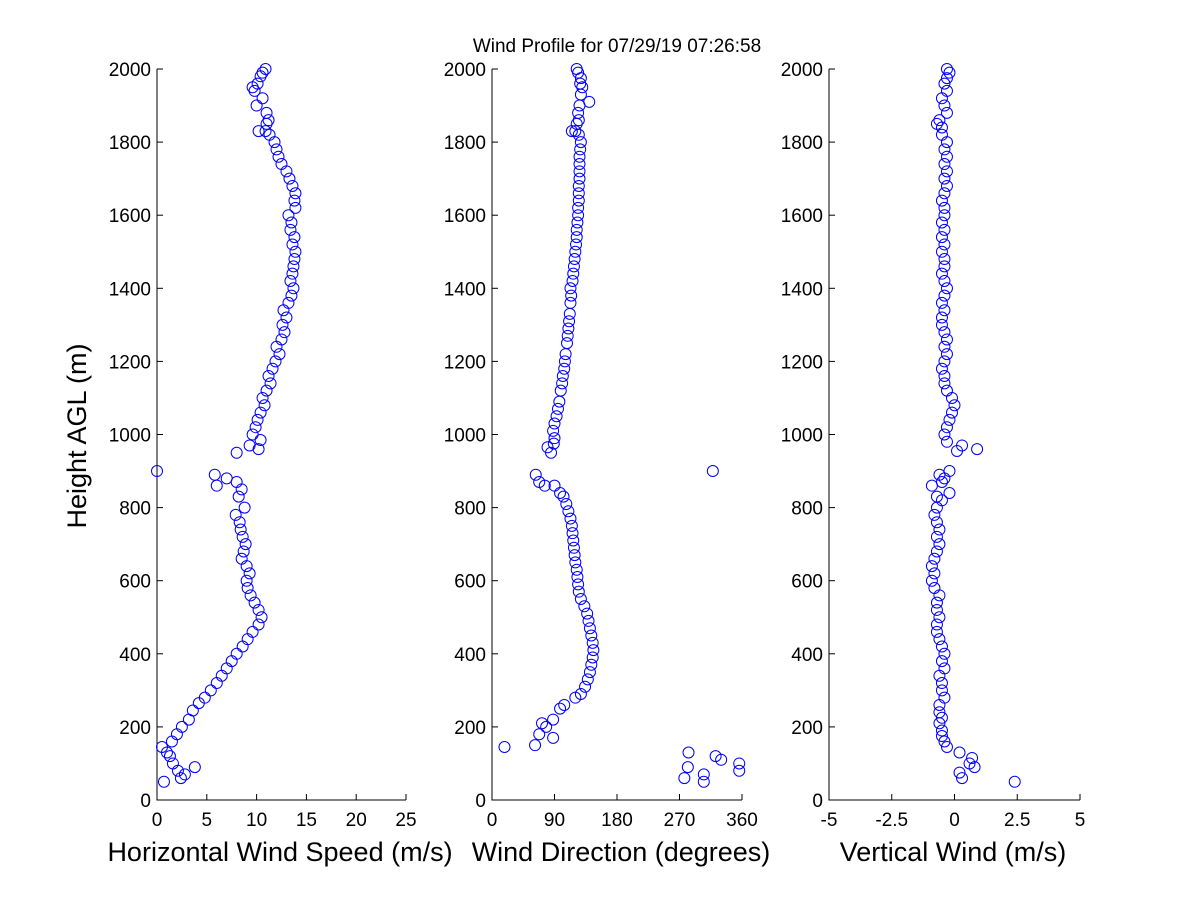 Image resolution: width=1200 pixels, height=900 pixels. I want to click on y-tick-label: 400, so click(807, 655).